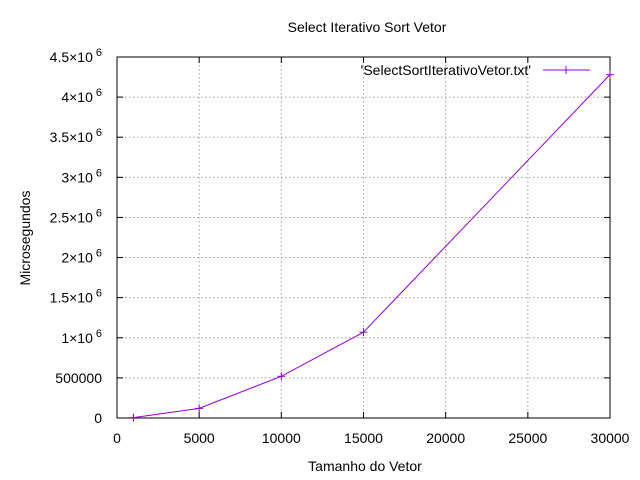  Describe the element at coordinates (98, 418) in the screenshot. I see `y-tick-label: 0` at that location.